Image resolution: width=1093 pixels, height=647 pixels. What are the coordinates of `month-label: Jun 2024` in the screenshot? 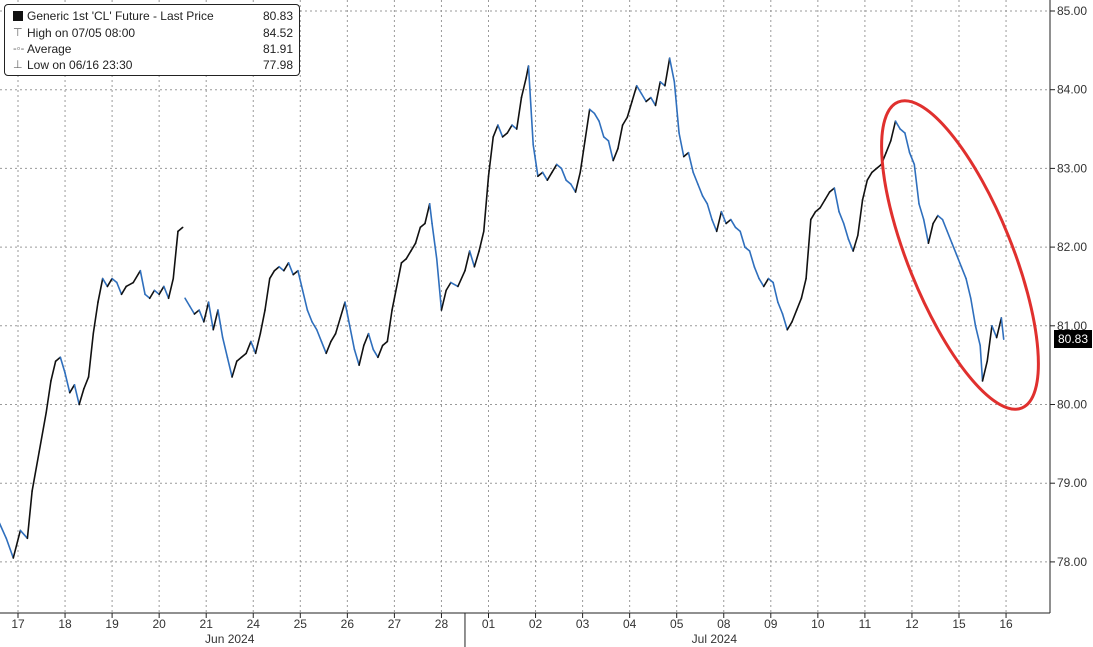 It's located at (230, 639).